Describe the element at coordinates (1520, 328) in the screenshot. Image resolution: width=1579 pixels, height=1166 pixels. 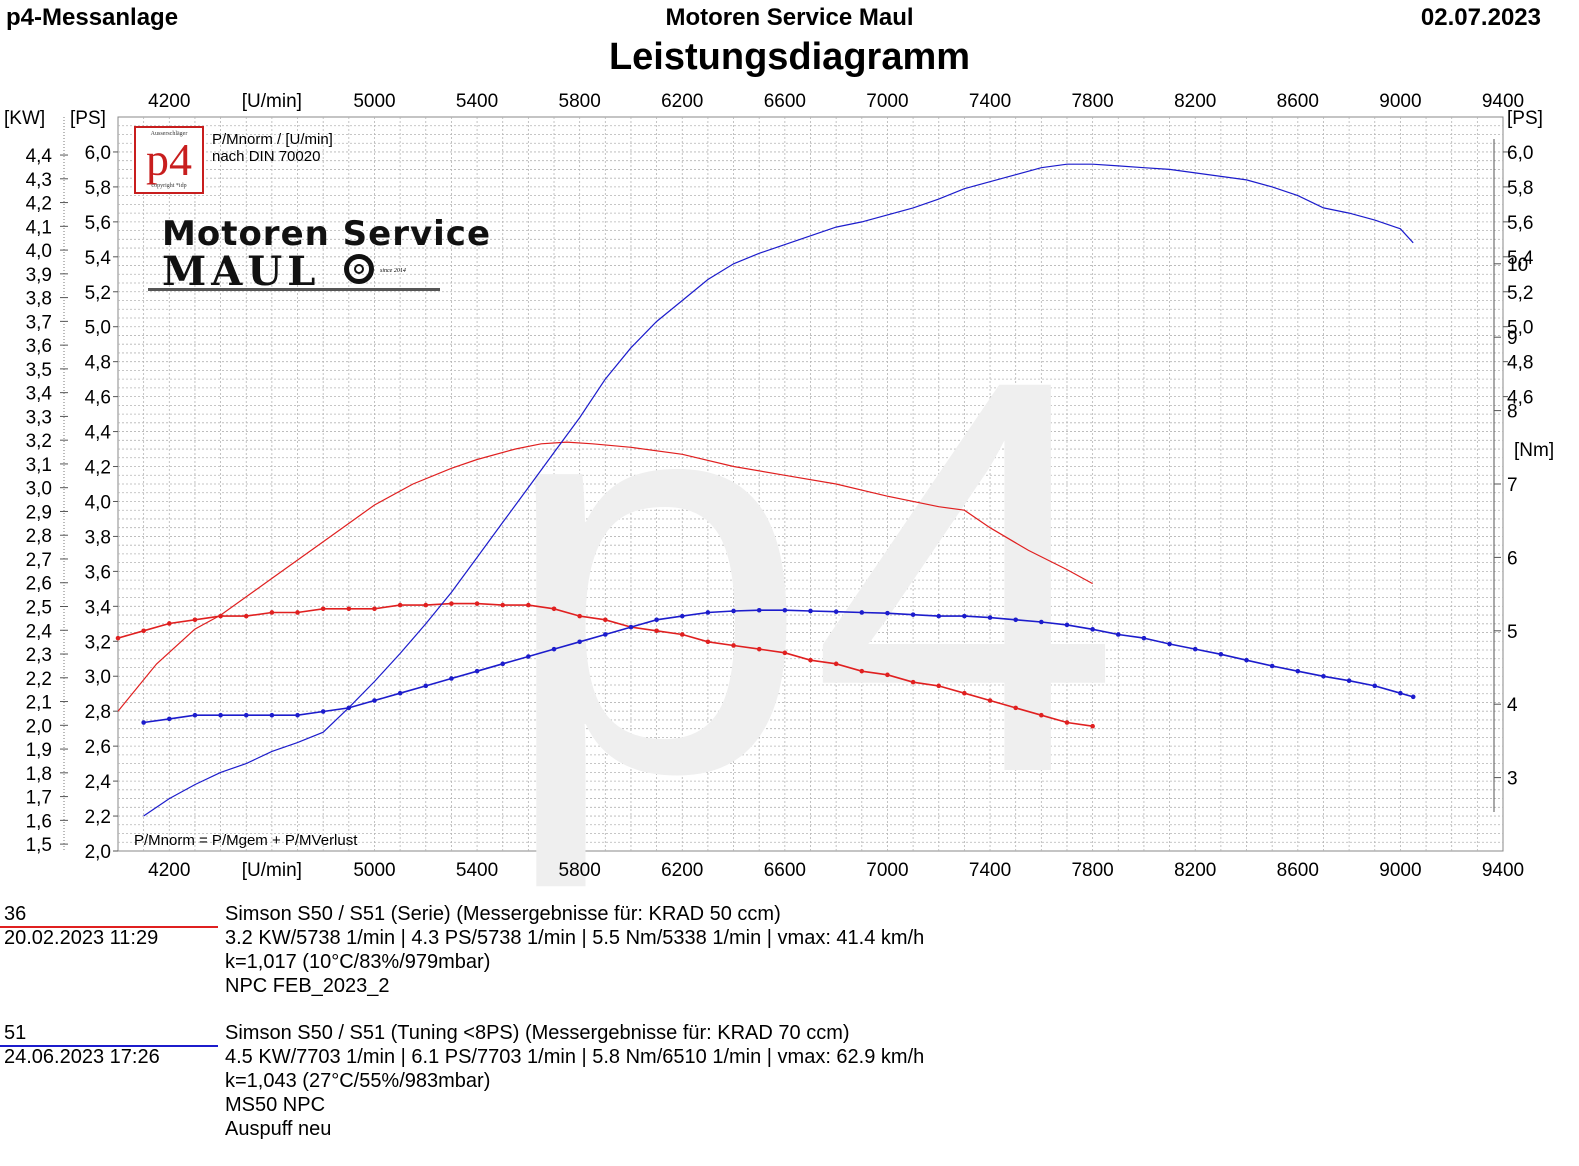
I see `ps-tick-label-right: 5,0` at that location.